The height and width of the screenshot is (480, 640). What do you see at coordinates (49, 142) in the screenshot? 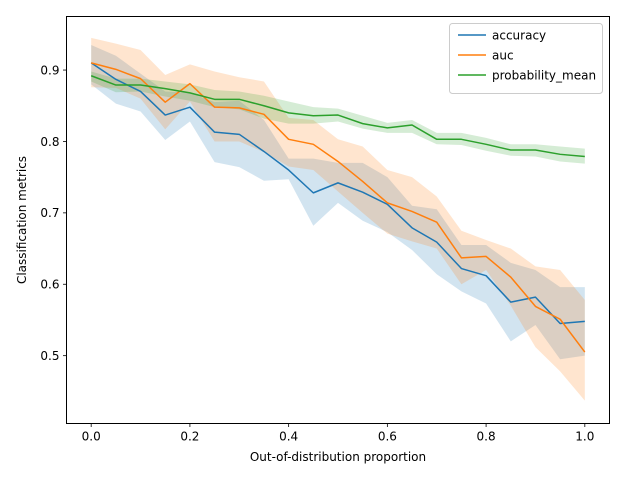
I see `y-tick-label: 0.8` at bounding box center [49, 142].